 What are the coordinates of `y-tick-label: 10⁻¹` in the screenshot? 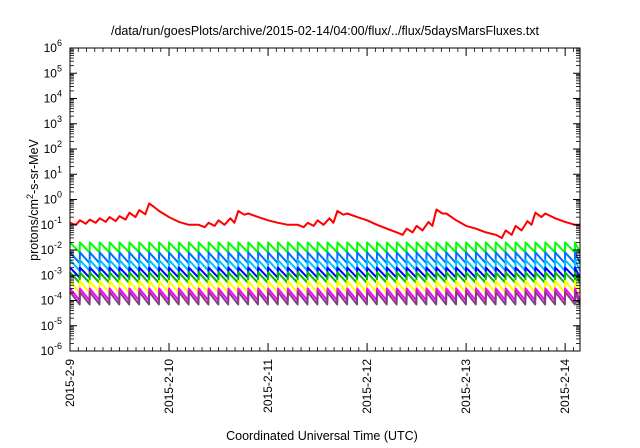 It's located at (51, 223).